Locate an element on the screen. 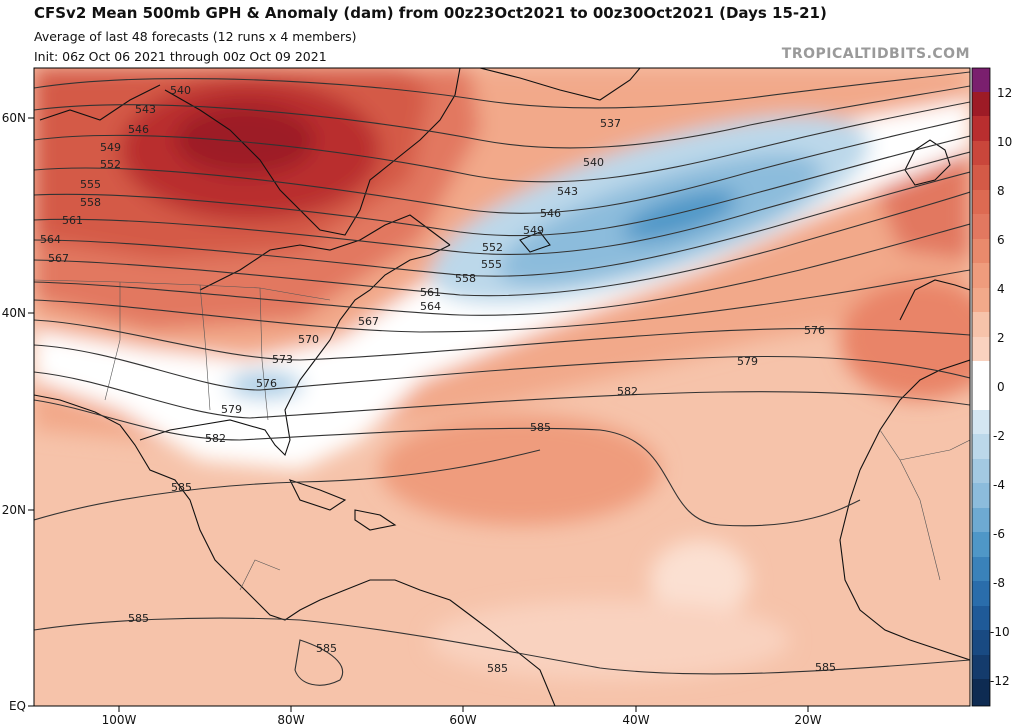 Image resolution: width=1024 pixels, height=727 pixels. colorbar: 12 10 8 6 4 2 0 -2 -4 -6 -8 -10 -12 is located at coordinates (991, 387).